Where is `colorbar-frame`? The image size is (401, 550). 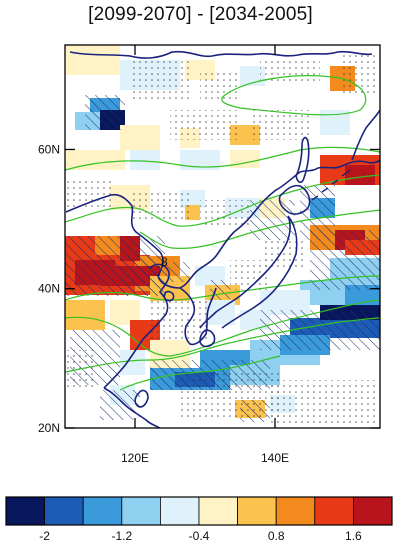 colorbar-frame is located at coordinates (199, 511).